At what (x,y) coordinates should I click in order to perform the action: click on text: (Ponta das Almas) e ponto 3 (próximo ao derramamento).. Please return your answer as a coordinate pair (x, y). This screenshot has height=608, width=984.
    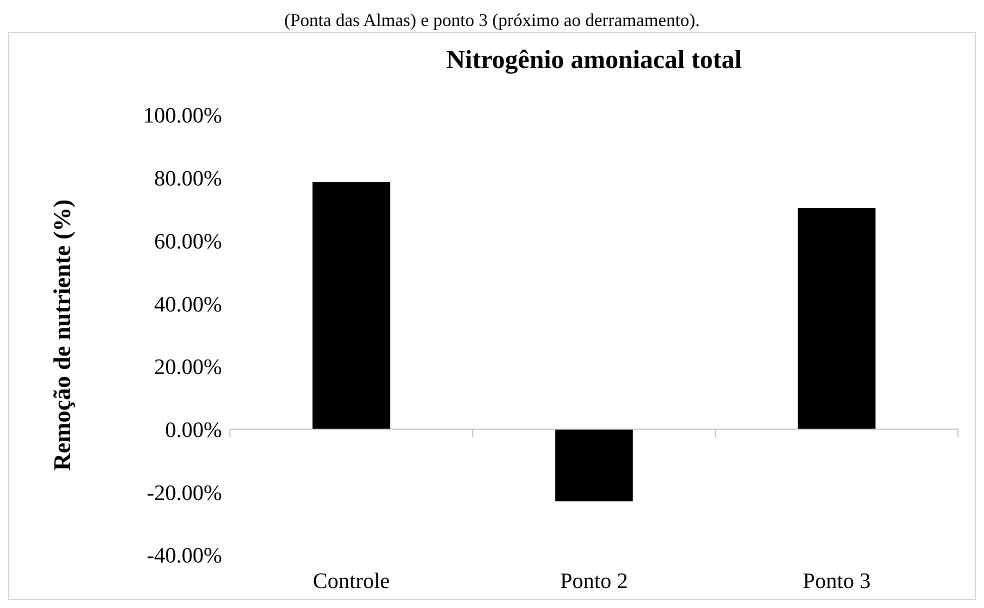
    Looking at the image, I should click on (492, 20).